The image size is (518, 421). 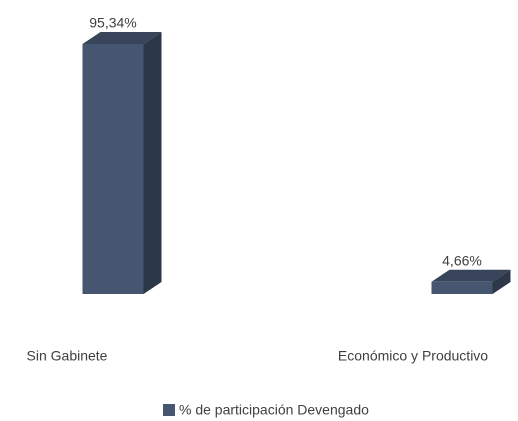 What do you see at coordinates (274, 410) in the screenshot?
I see `legend-label: % de participación Devengado` at bounding box center [274, 410].